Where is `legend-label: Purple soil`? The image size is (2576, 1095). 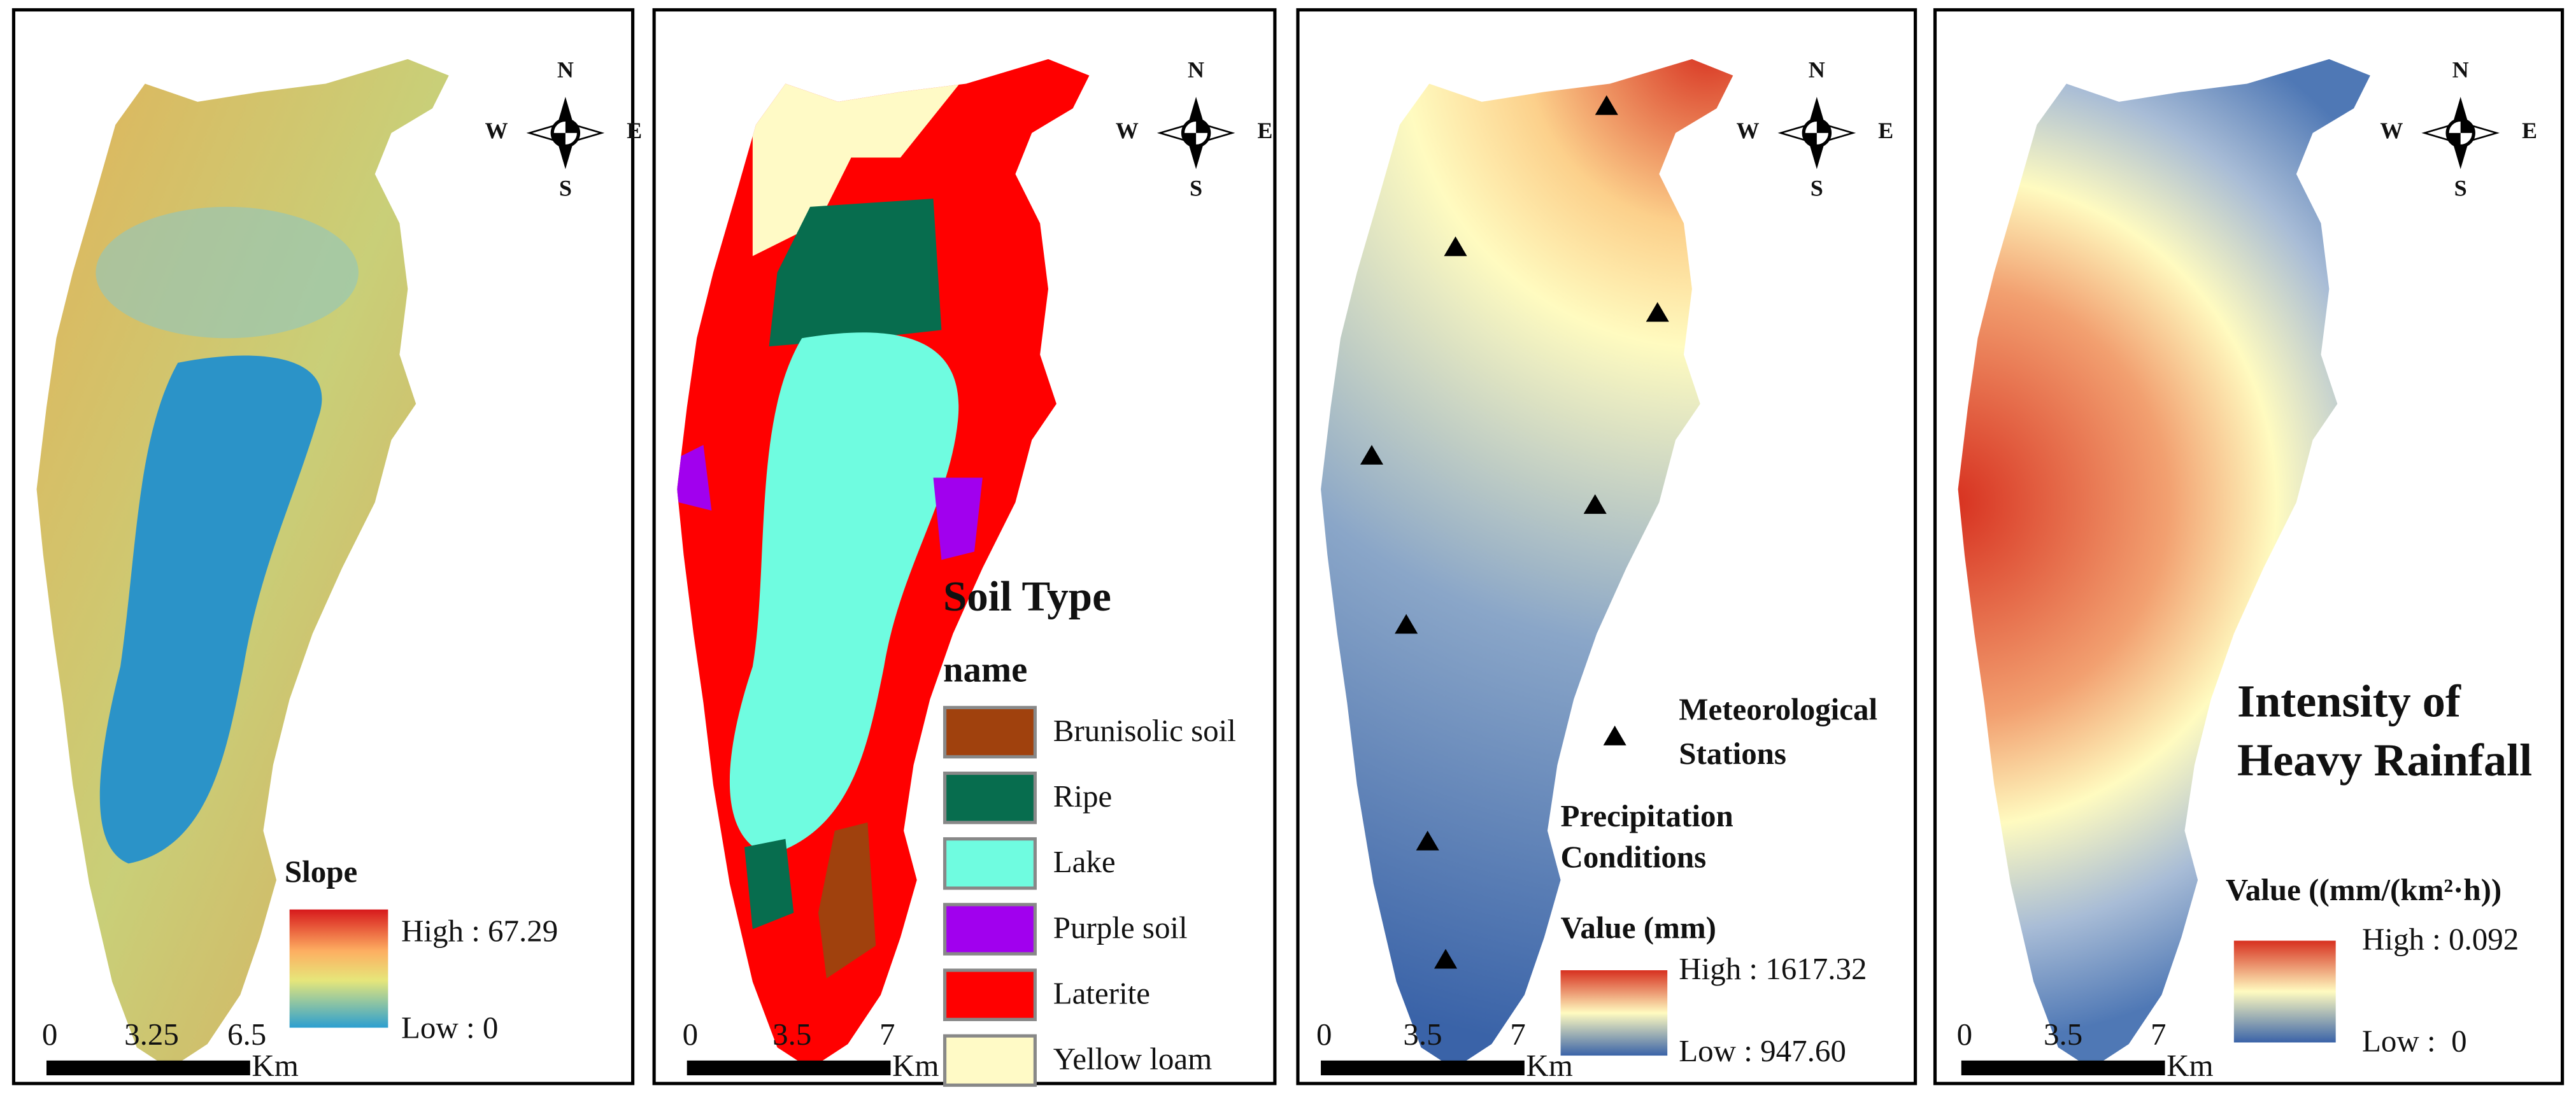 legend-label: Purple soil is located at coordinates (1121, 927).